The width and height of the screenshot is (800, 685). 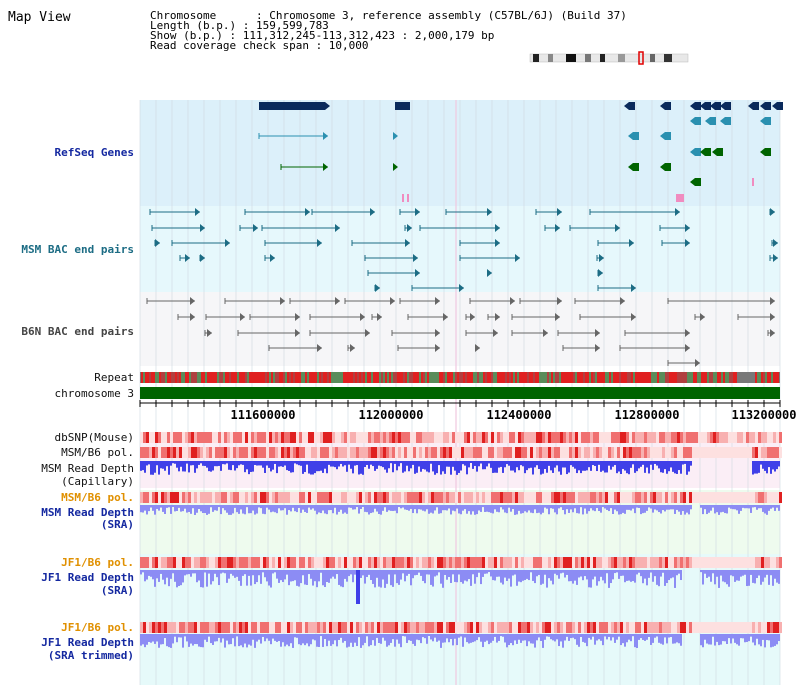 I want to click on label-msm-depth-sra-1: MSM Read Depth, so click(x=87, y=512).